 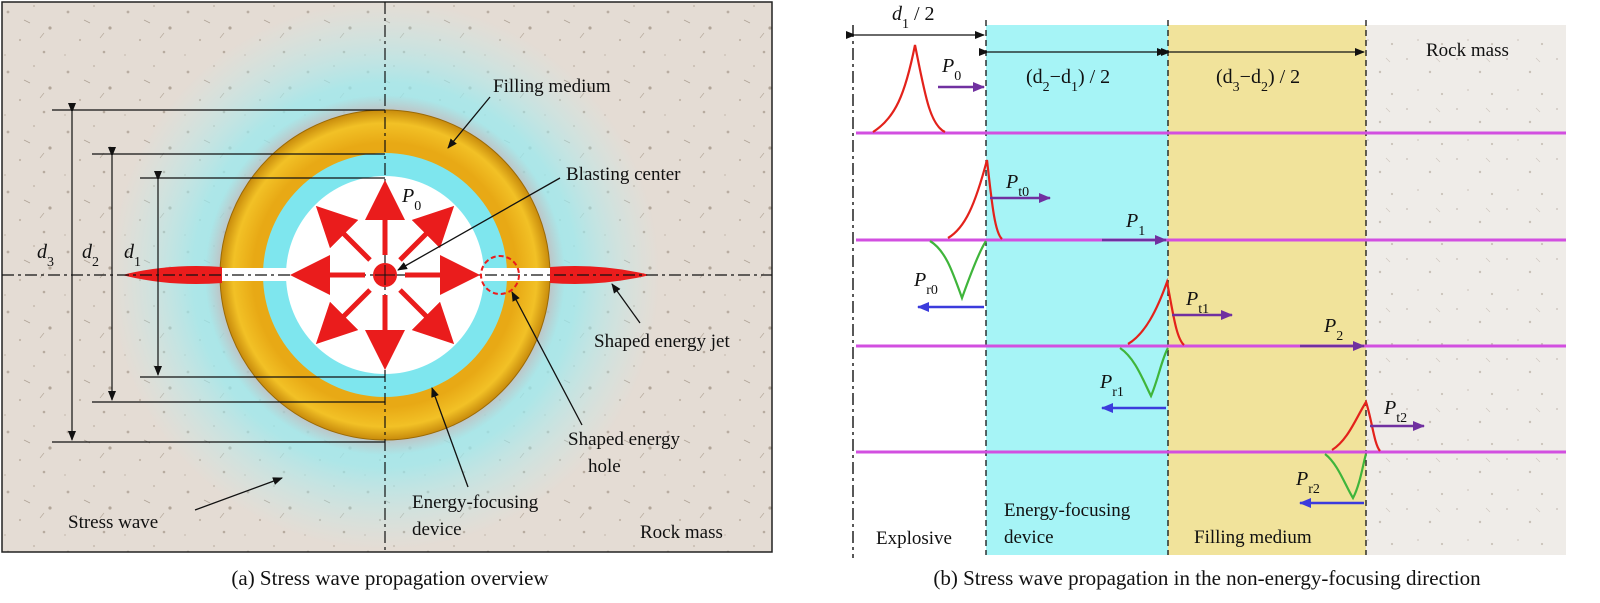 What do you see at coordinates (913, 17) in the screenshot?
I see `dim-d1-half: d1 / 2` at bounding box center [913, 17].